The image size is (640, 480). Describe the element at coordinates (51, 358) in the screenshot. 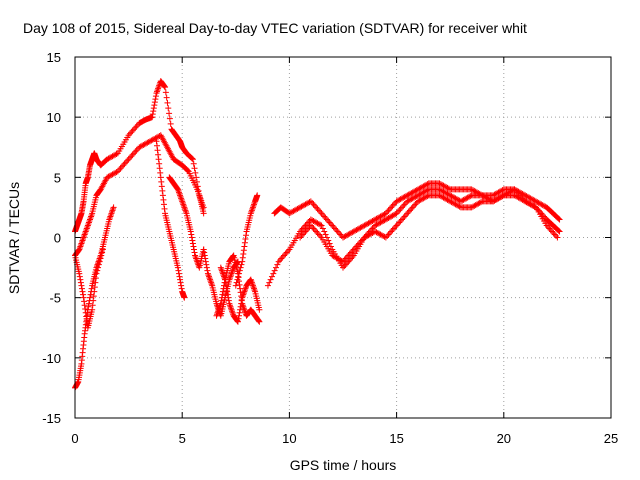

I see `y-tick-label: -10` at that location.